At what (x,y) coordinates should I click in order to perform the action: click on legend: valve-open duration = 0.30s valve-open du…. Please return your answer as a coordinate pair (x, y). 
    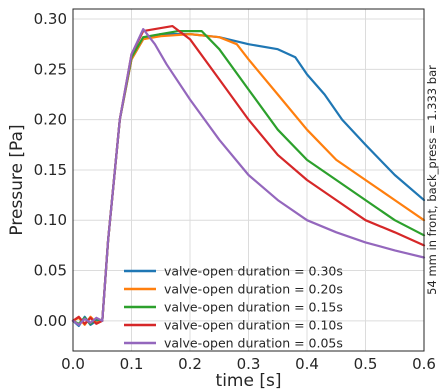
    Looking at the image, I should click on (233, 307).